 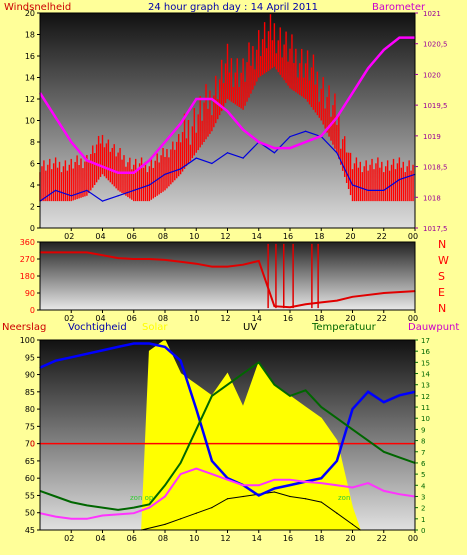 What do you see at coordinates (27, 242) in the screenshot?
I see `y-tick-label: 360` at bounding box center [27, 242].